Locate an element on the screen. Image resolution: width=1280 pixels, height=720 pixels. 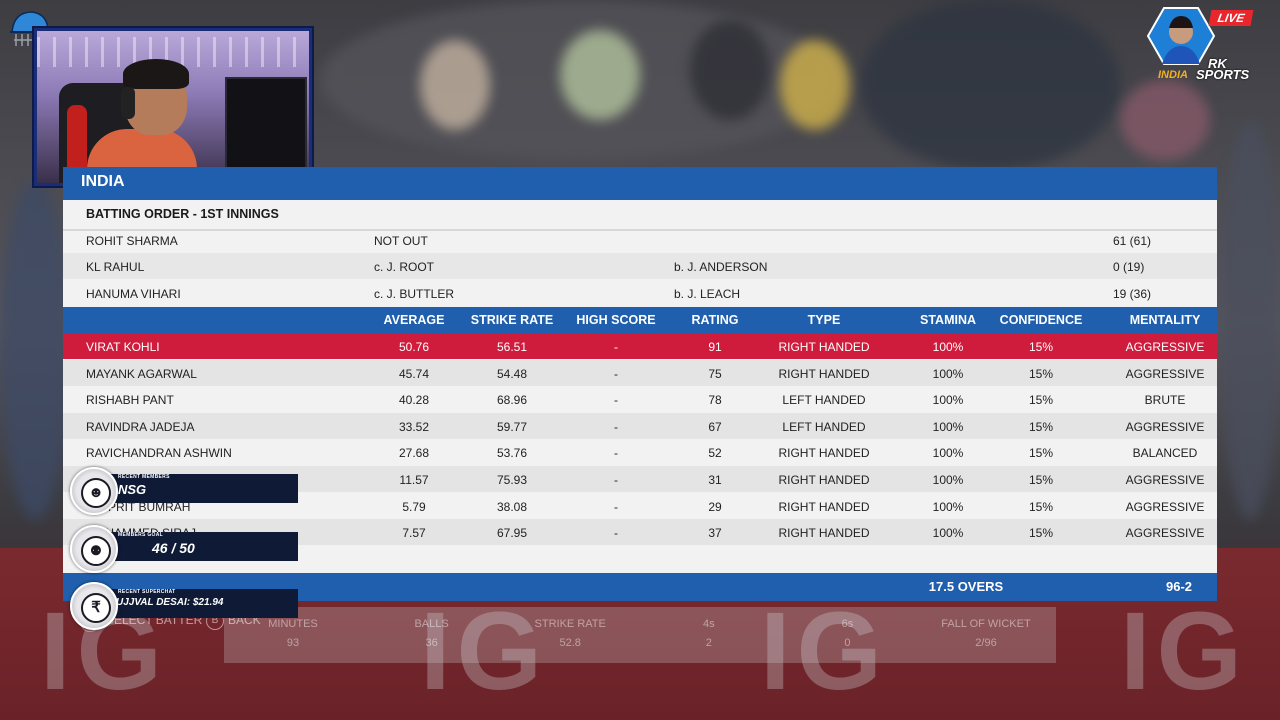
player-mentality: BALANCED is located at coordinates (1165, 453).